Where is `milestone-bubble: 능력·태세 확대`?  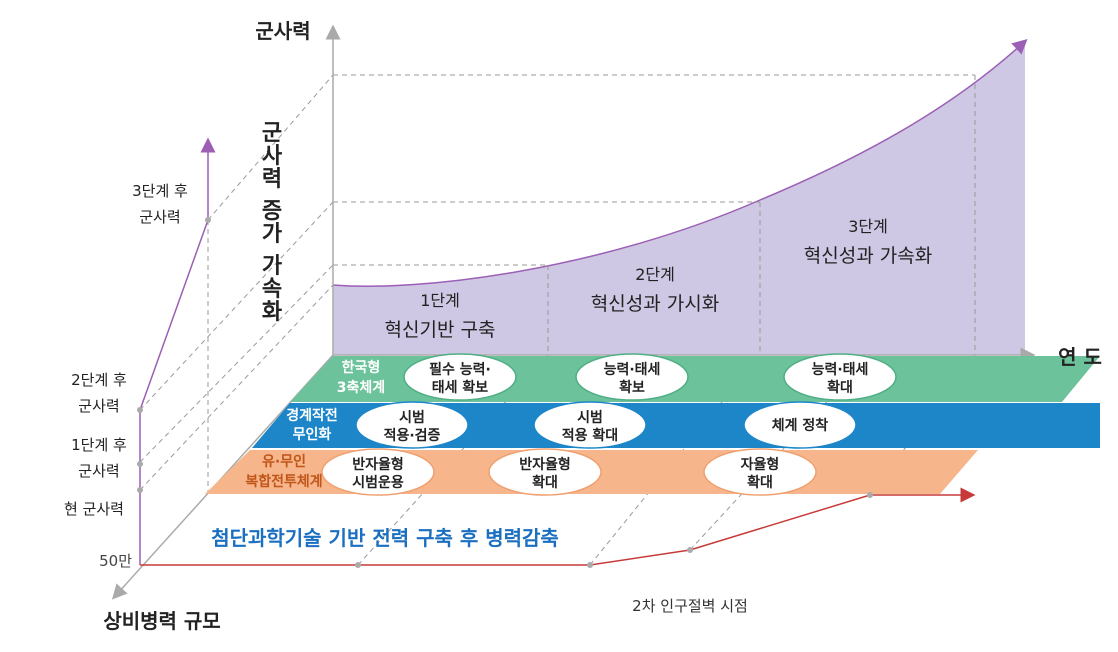
milestone-bubble: 능력·태세 확대 is located at coordinates (840, 377).